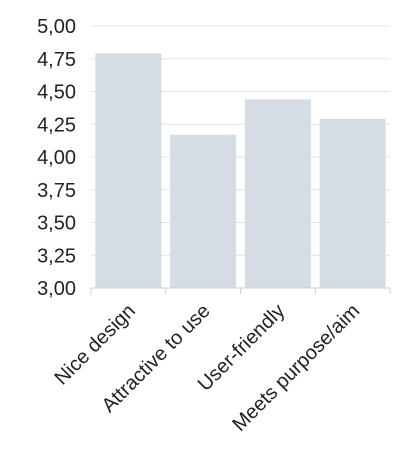 This screenshot has width=393, height=464. I want to click on y-tick-label: 3,00, so click(56, 289).